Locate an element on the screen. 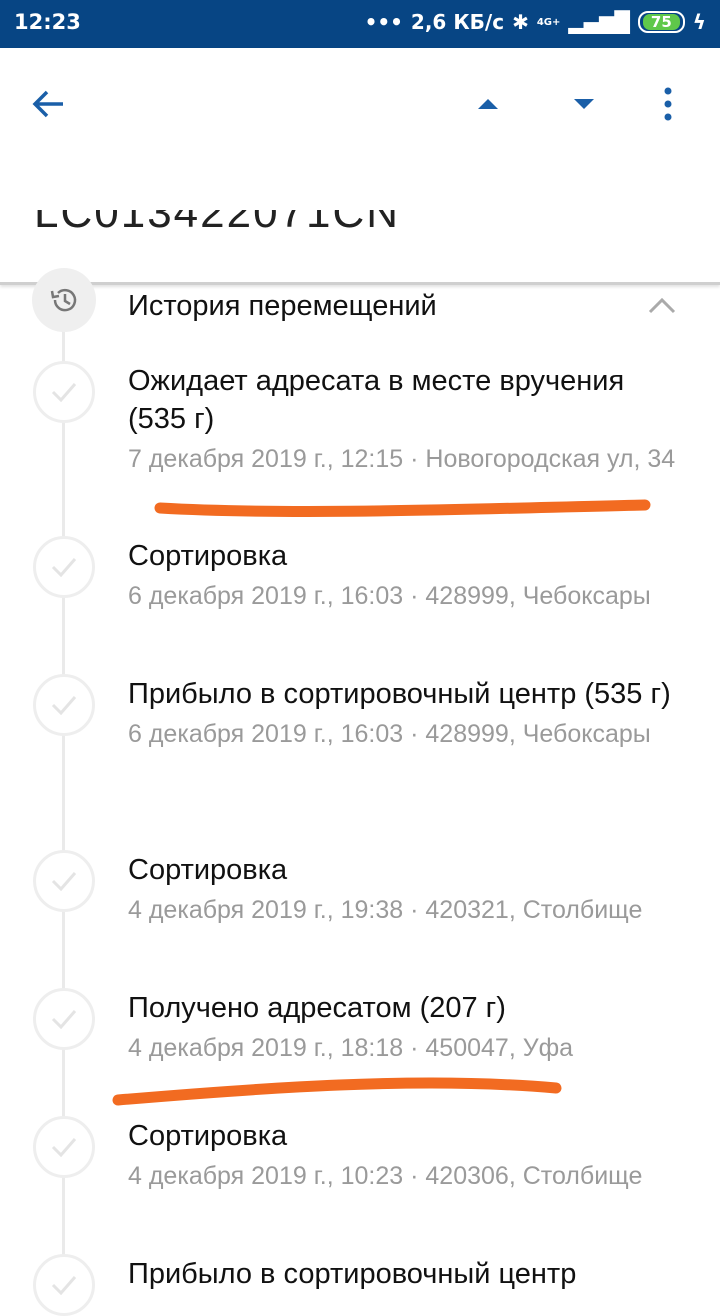 This screenshot has width=720, height=1316. clock: 12:23 is located at coordinates (47, 22).